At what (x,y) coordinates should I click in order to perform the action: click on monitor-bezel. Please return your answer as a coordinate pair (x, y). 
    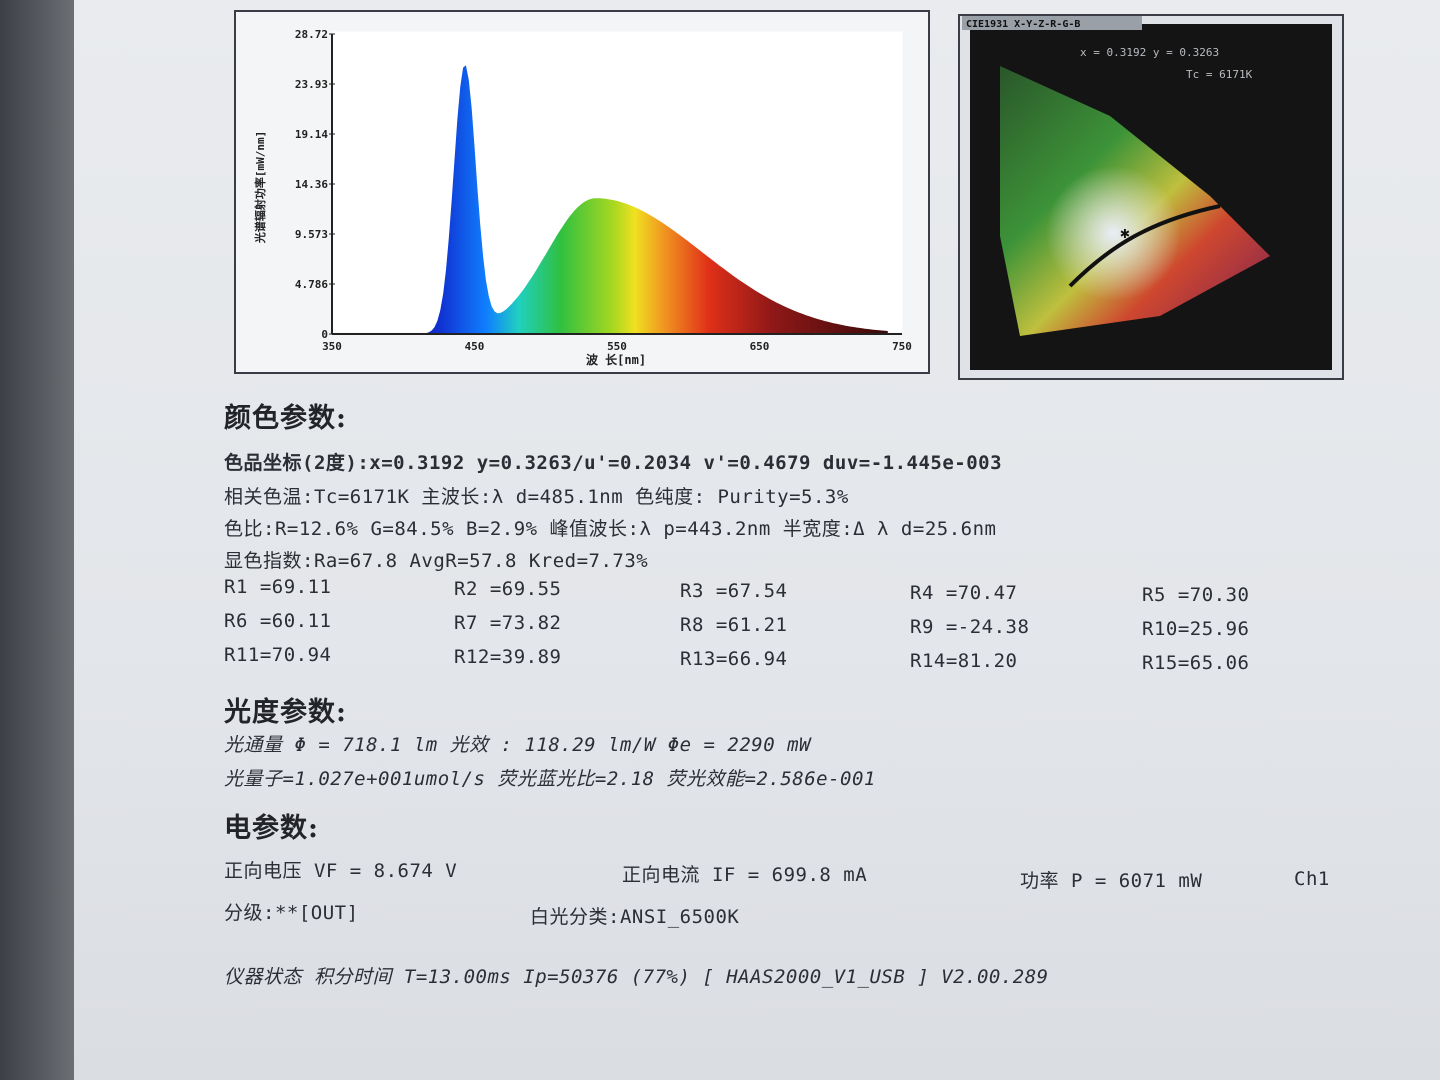
    Looking at the image, I should click on (37, 540).